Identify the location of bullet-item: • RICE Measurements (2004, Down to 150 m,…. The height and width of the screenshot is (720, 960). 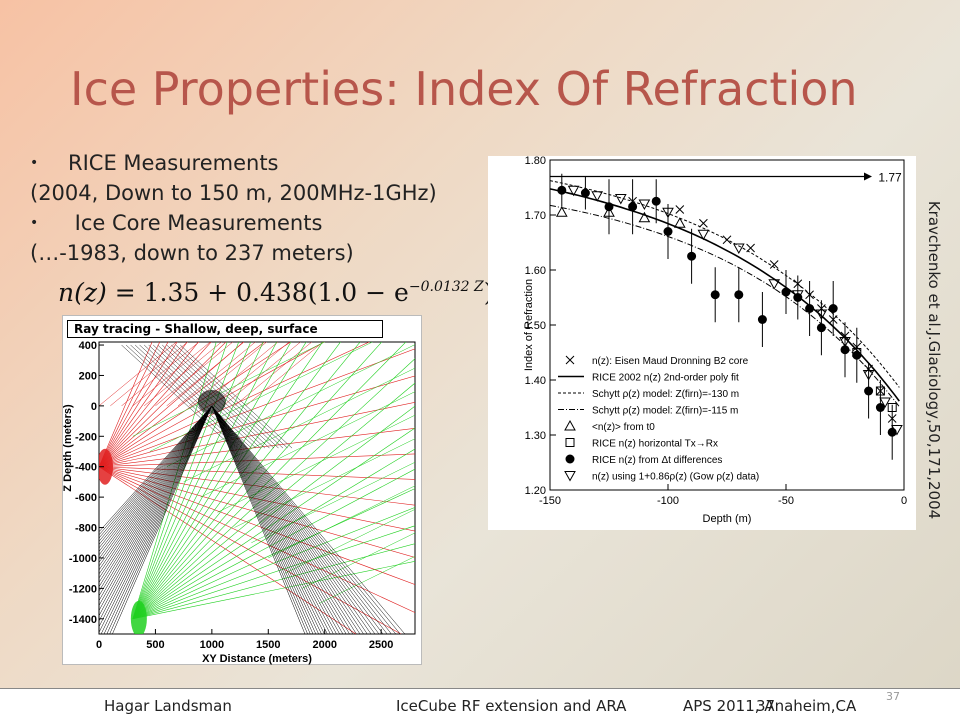
(233, 178).